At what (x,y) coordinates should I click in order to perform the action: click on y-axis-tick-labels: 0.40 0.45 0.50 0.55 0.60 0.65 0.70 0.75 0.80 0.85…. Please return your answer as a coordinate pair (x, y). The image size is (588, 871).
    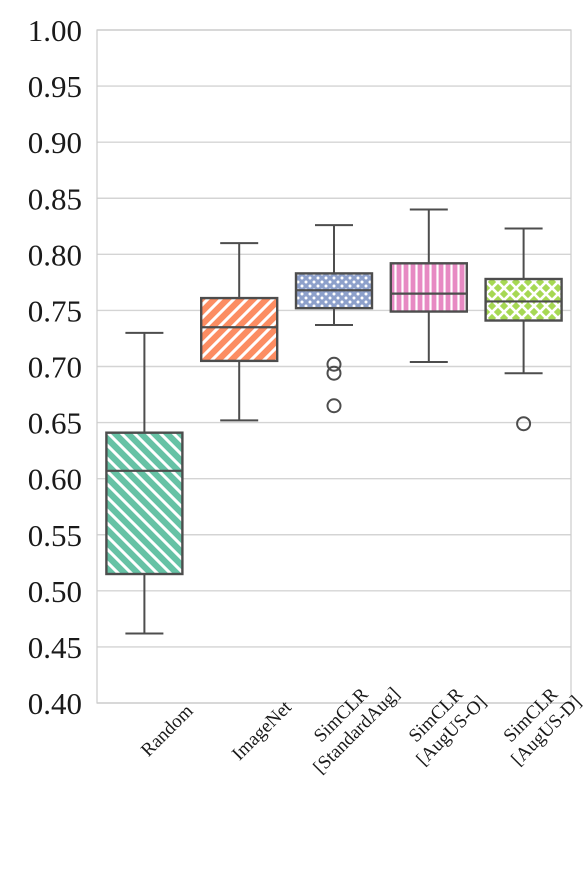
    Looking at the image, I should click on (55, 367).